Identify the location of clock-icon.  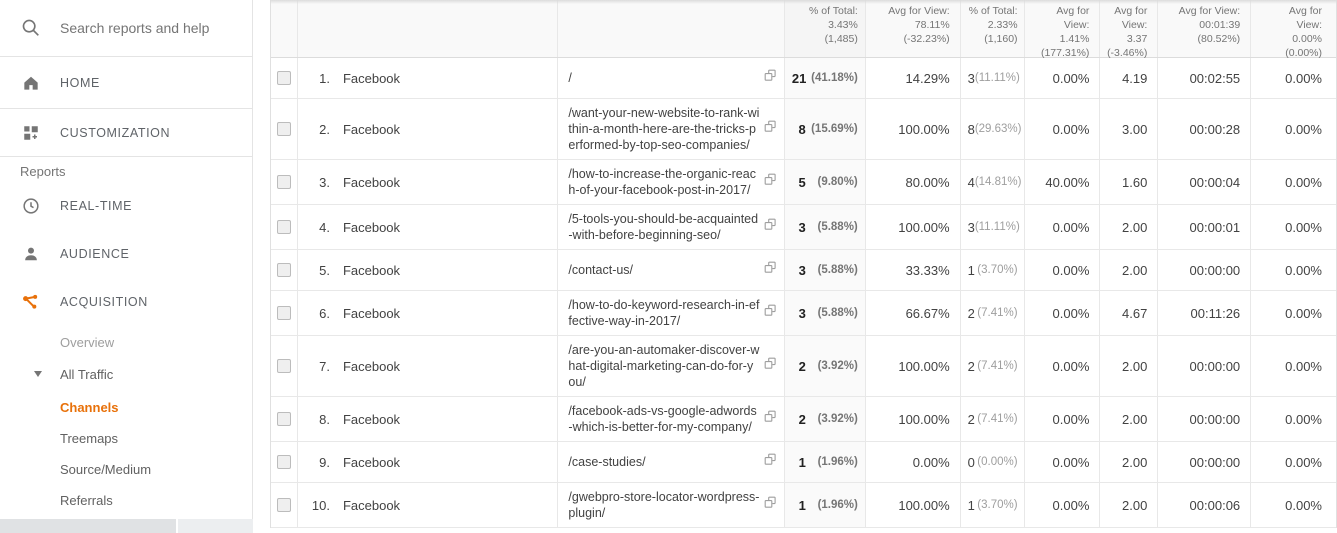
(31, 206).